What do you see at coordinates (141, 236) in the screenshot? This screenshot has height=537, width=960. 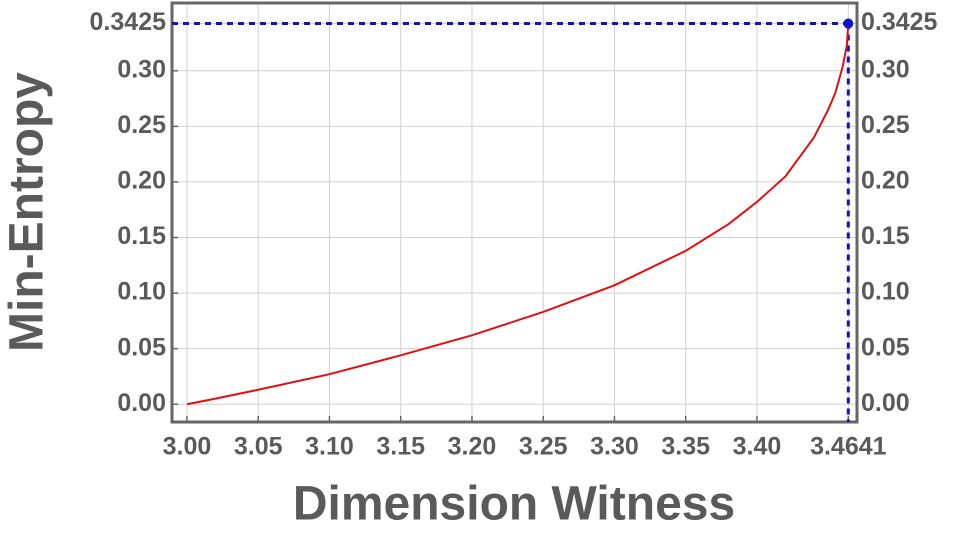 I see `y-tick-label: 0.15` at bounding box center [141, 236].